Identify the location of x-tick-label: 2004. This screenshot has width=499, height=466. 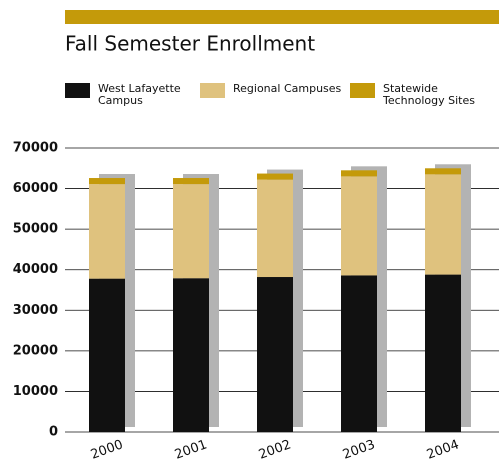
(443, 449).